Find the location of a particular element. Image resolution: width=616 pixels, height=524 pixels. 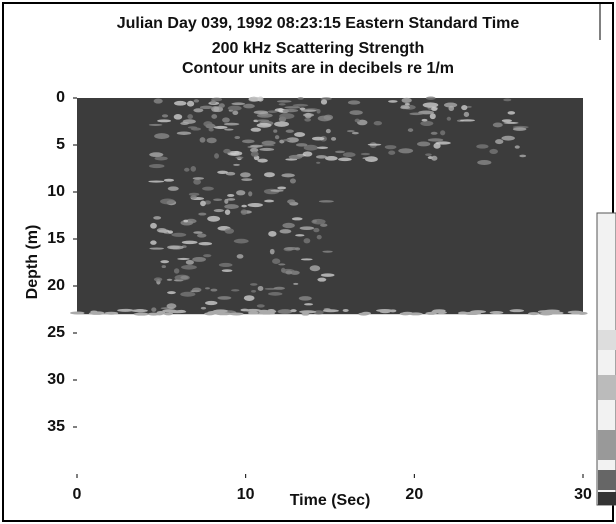

y-axis-label: Depth (m) is located at coordinates (32, 262).